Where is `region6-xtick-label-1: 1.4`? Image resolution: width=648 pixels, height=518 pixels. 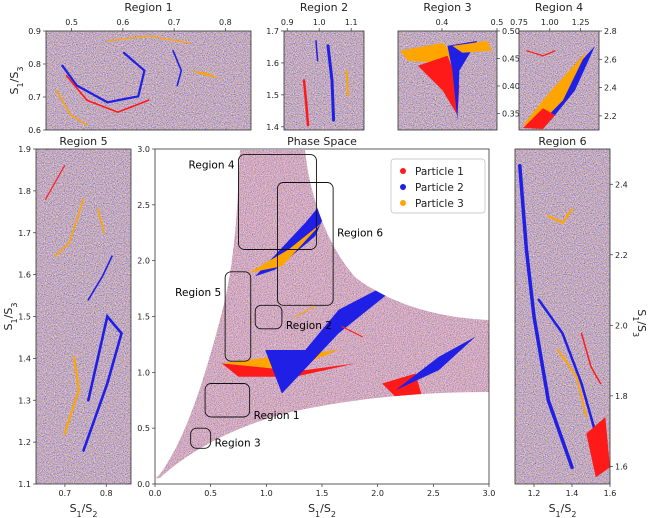
region6-xtick-label-1: 1.4 is located at coordinates (572, 493).